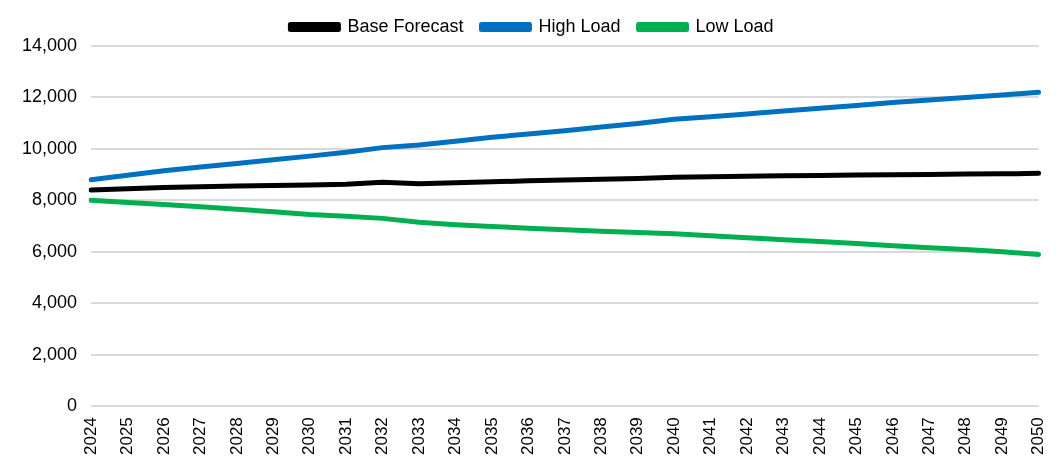  Describe the element at coordinates (491, 436) in the screenshot. I see `x-tick-label: 2035` at that location.